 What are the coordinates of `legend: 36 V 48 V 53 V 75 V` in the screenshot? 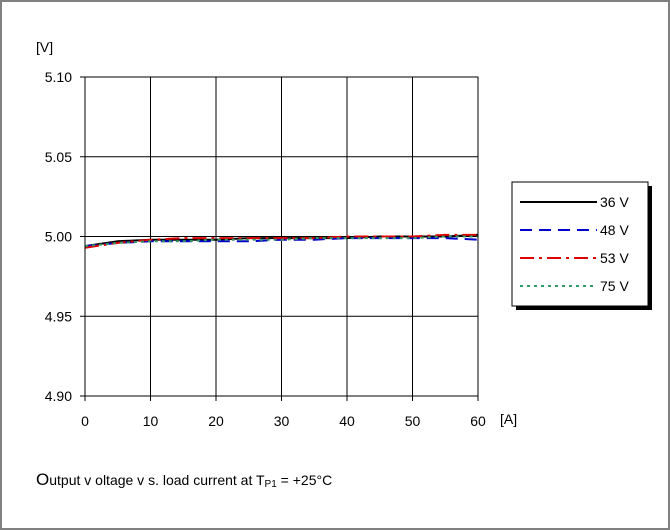 It's located at (581, 245).